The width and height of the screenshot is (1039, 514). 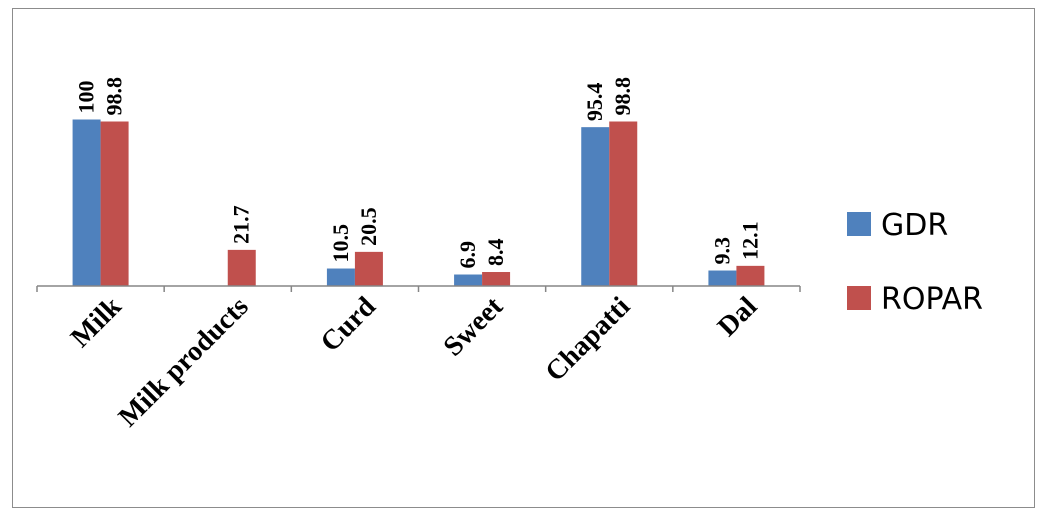 What do you see at coordinates (738, 317) in the screenshot?
I see `x-tick-label-dal: Dal` at bounding box center [738, 317].